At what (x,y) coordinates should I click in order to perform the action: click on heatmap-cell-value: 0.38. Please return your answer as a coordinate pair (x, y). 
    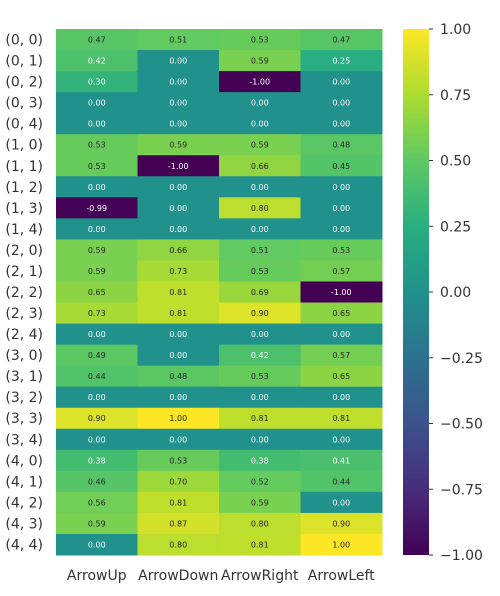
    Looking at the image, I should click on (97, 460).